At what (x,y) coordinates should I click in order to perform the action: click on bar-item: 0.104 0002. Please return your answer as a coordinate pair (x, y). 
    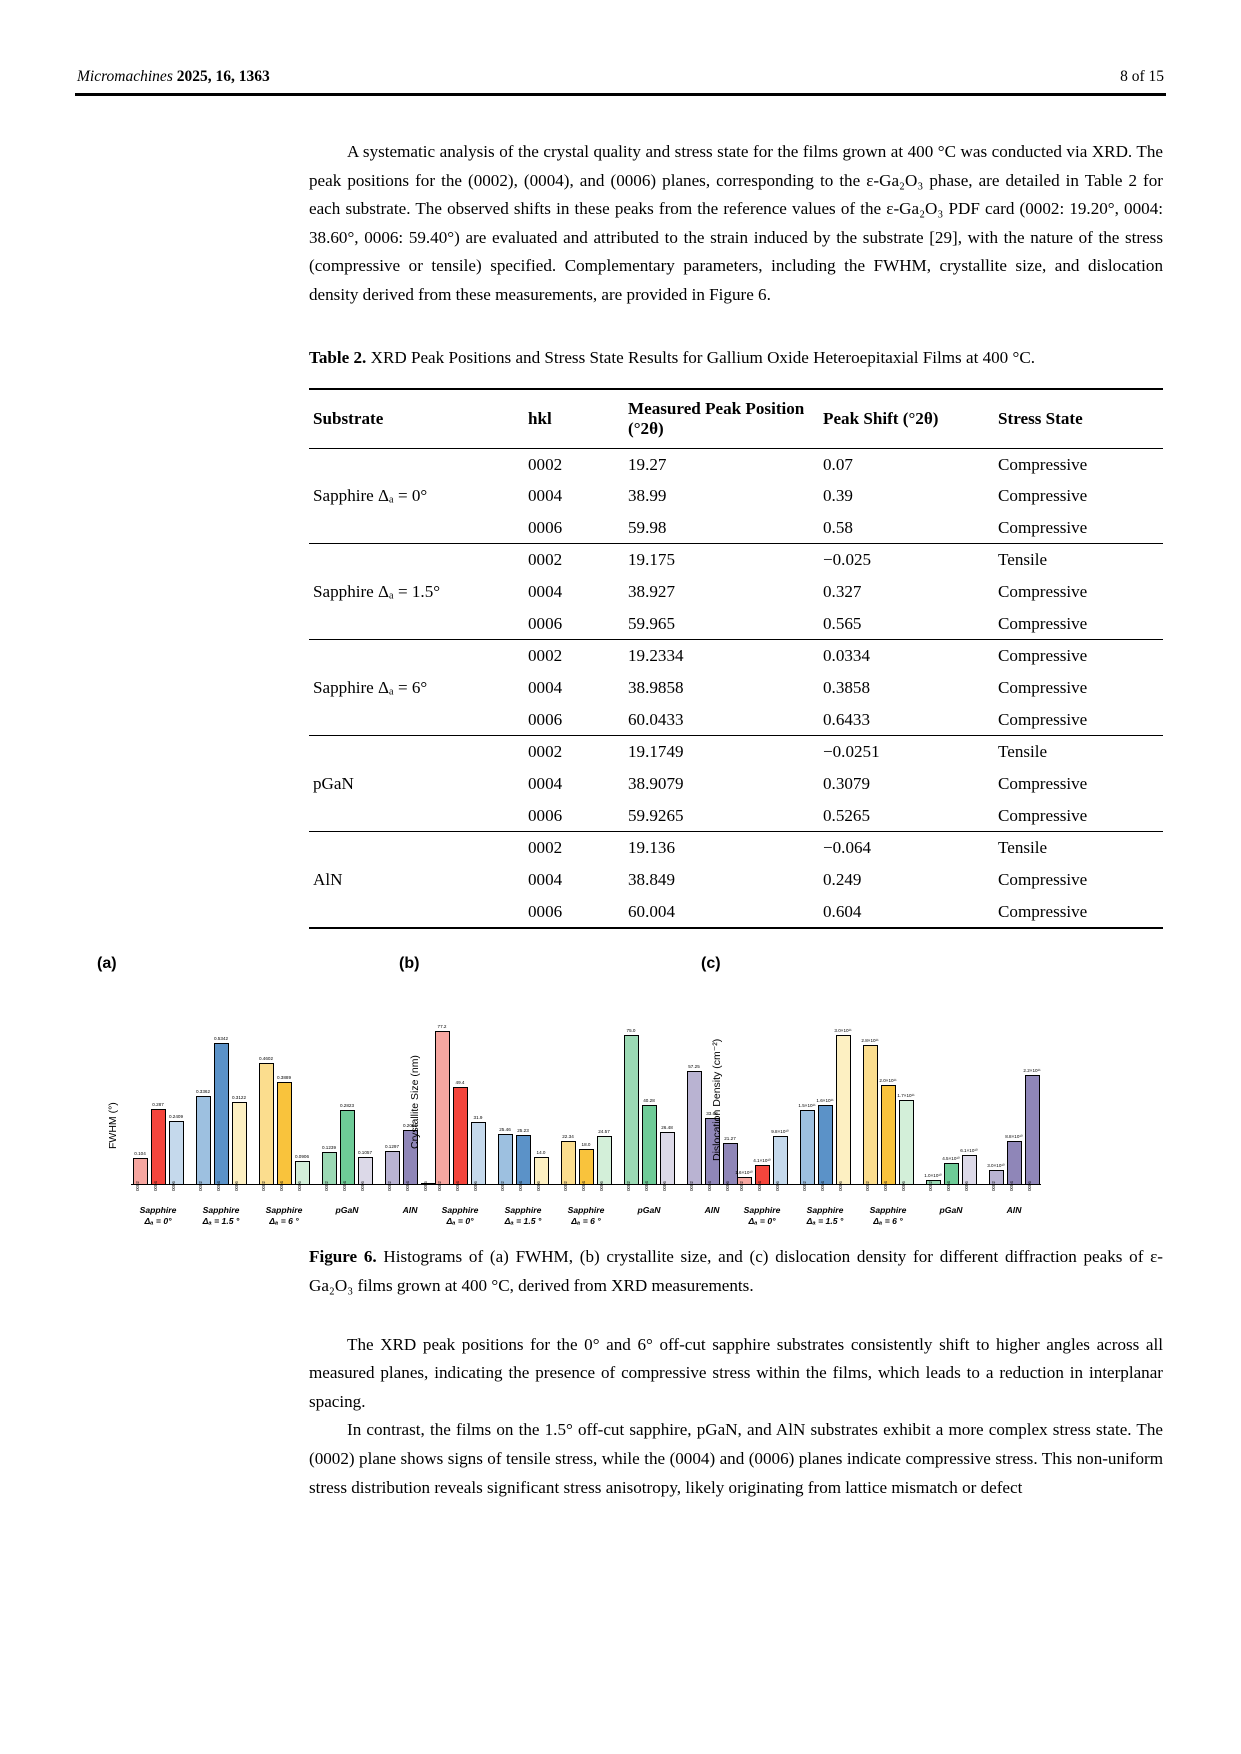
    Looking at the image, I should click on (140, 1095).